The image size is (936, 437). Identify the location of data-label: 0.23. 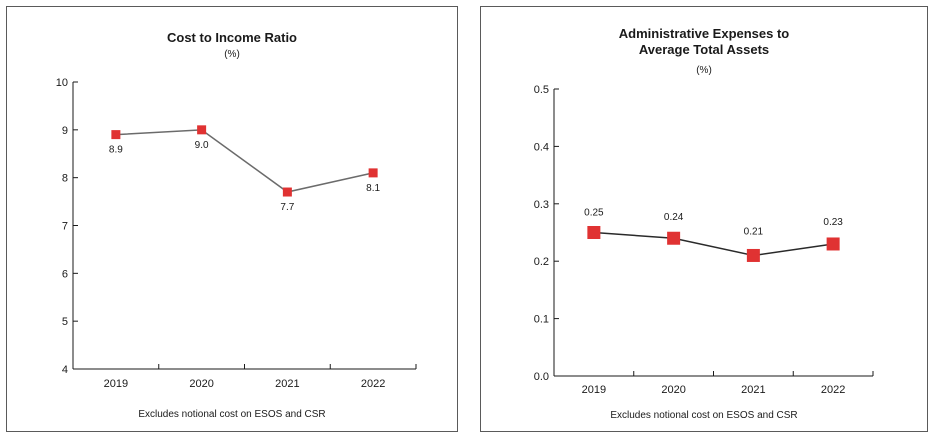
(833, 222).